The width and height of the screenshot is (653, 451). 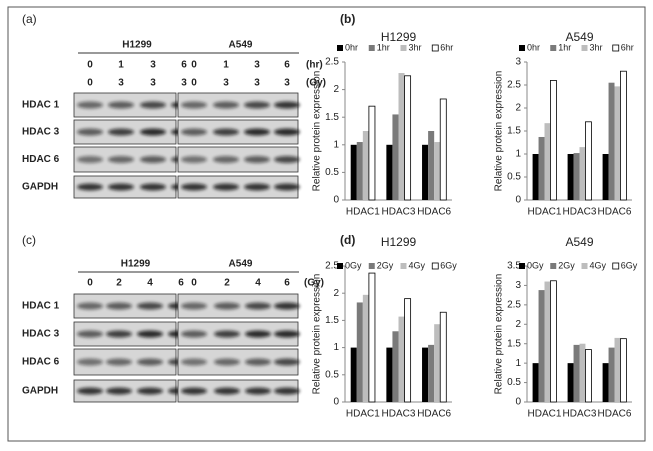 I want to click on legend-label: 6hr, so click(x=627, y=47).